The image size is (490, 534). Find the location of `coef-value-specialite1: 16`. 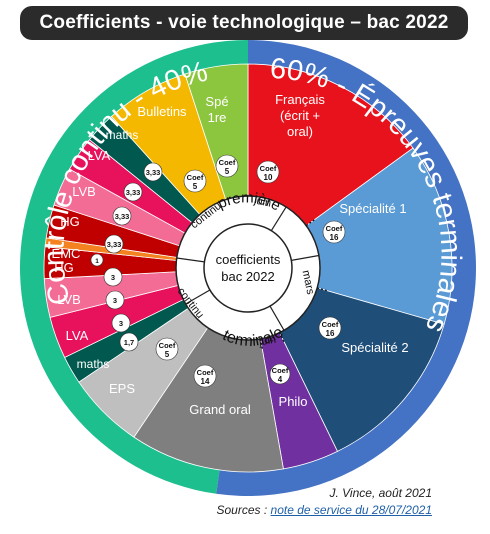

coef-value-specialite1: 16 is located at coordinates (334, 237).